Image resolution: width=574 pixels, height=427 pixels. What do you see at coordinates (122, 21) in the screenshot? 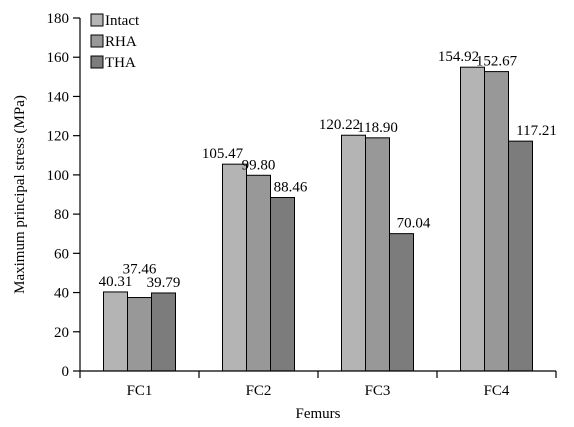
I see `legend-label-intact: Intact` at bounding box center [122, 21].